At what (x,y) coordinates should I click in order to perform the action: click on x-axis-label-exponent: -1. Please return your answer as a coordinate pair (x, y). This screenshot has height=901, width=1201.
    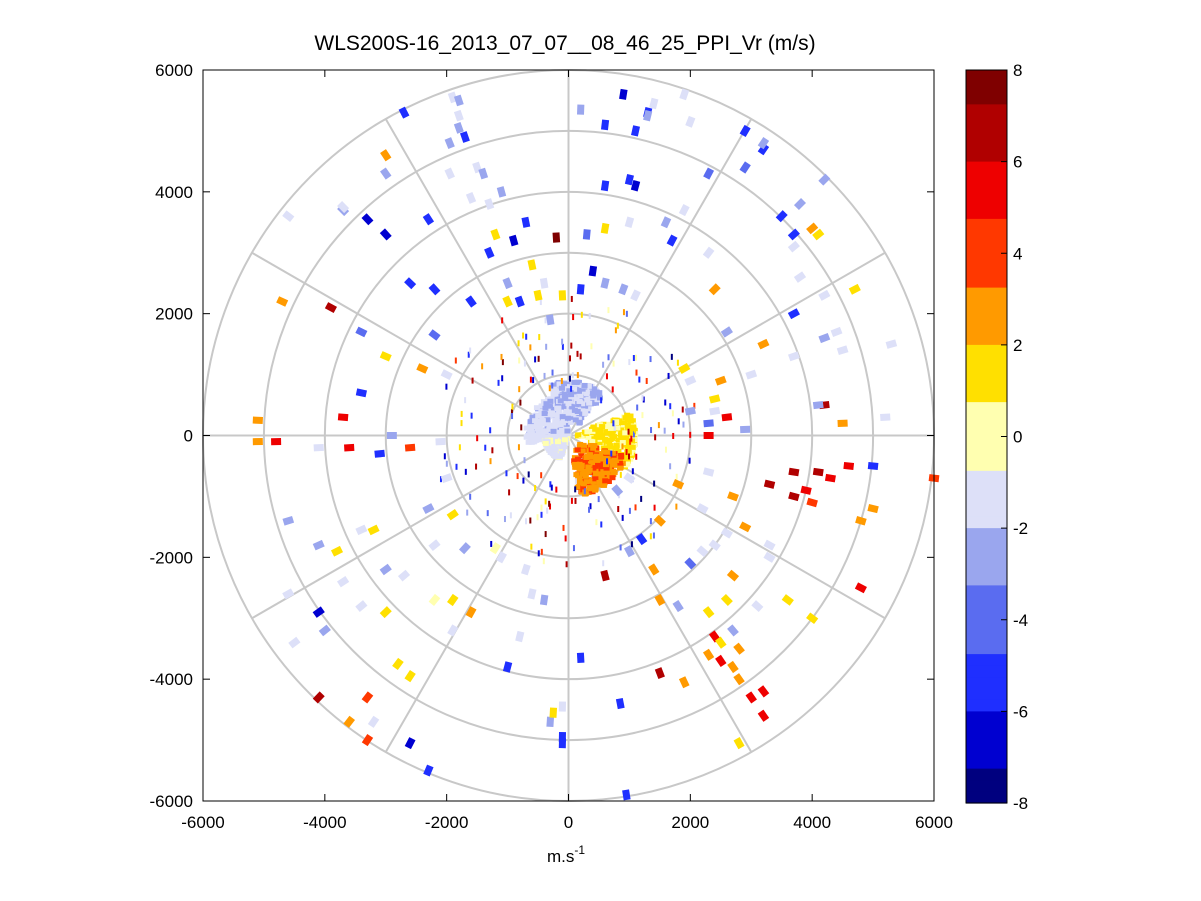
    Looking at the image, I should click on (579, 850).